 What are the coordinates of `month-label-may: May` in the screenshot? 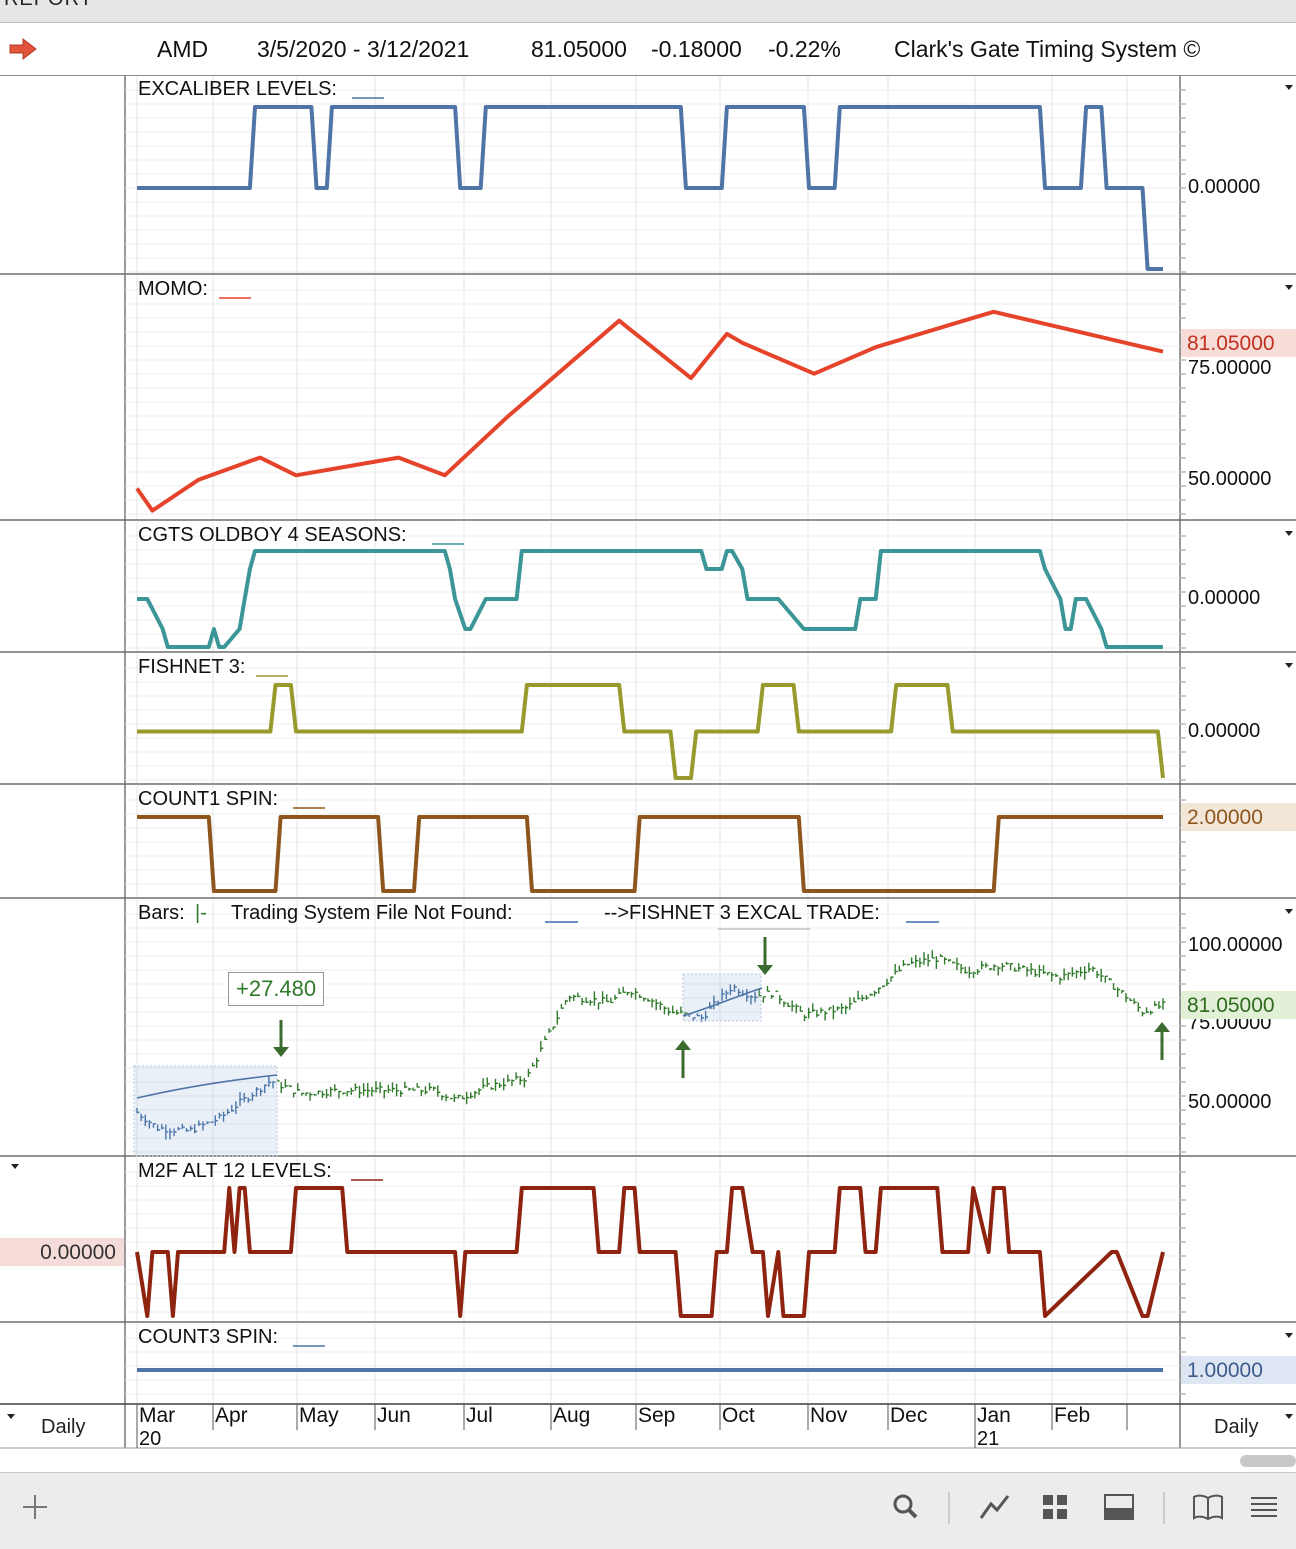 It's located at (319, 1415).